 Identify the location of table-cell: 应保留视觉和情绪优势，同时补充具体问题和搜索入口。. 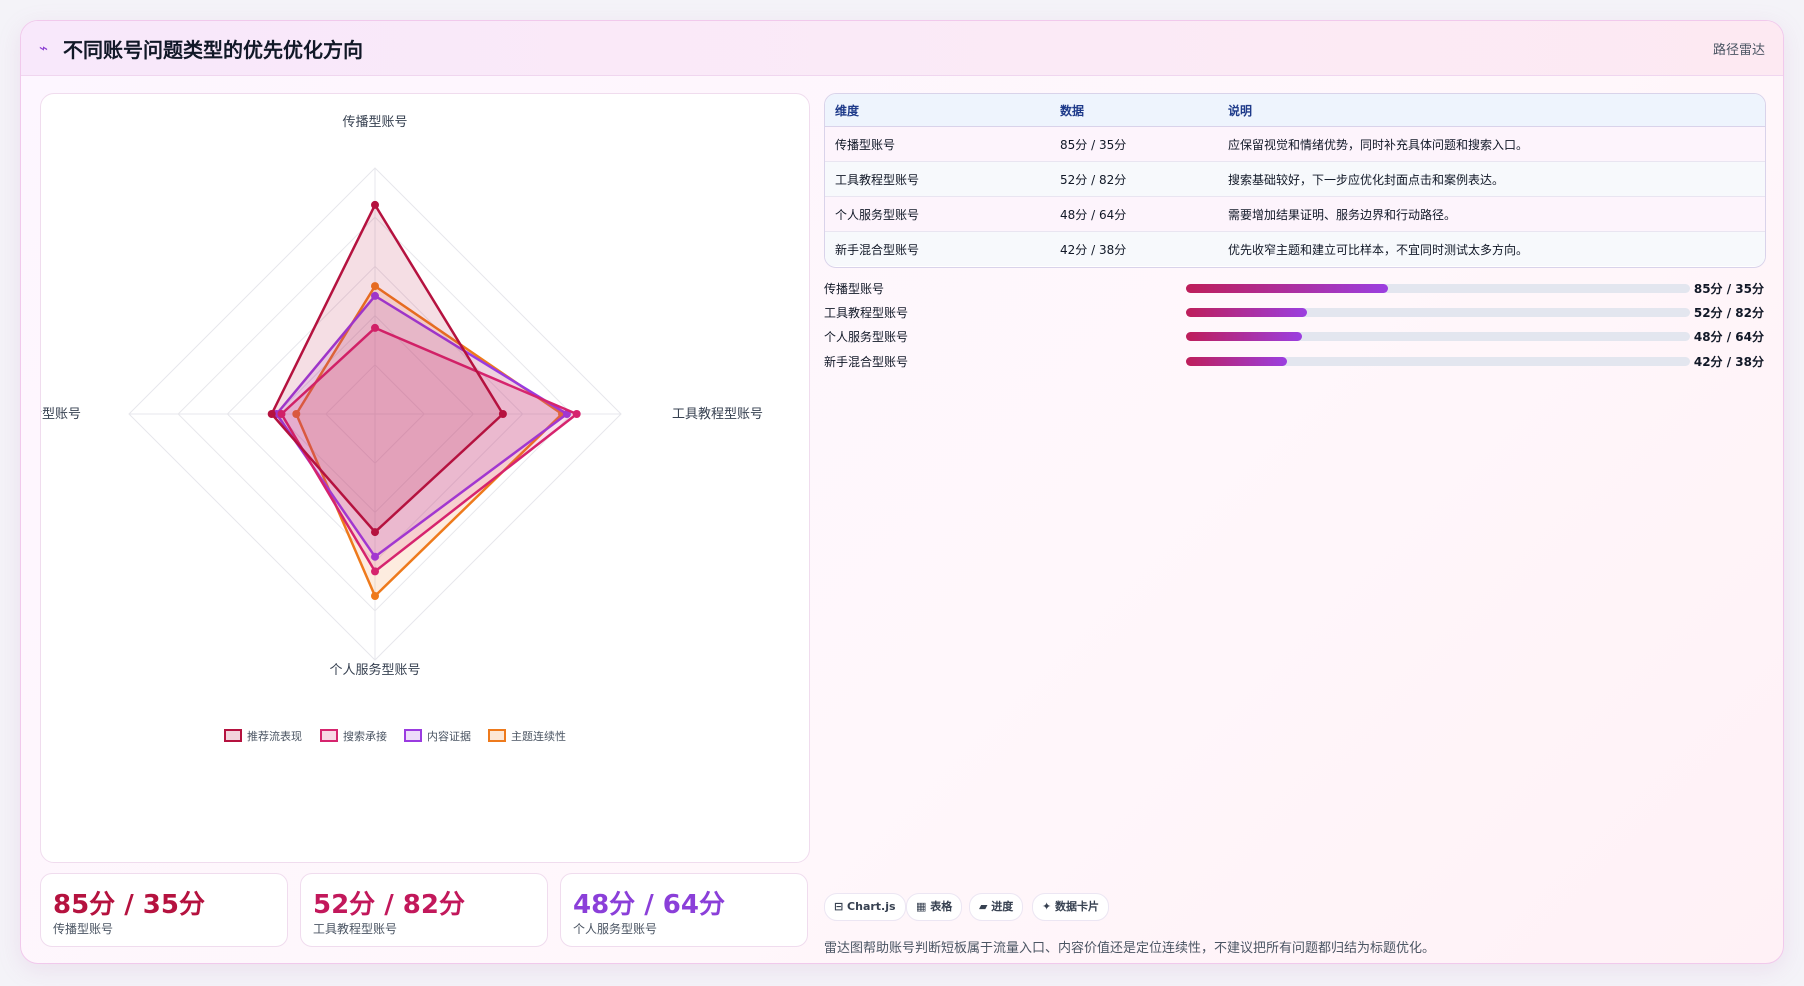
(1491, 144).